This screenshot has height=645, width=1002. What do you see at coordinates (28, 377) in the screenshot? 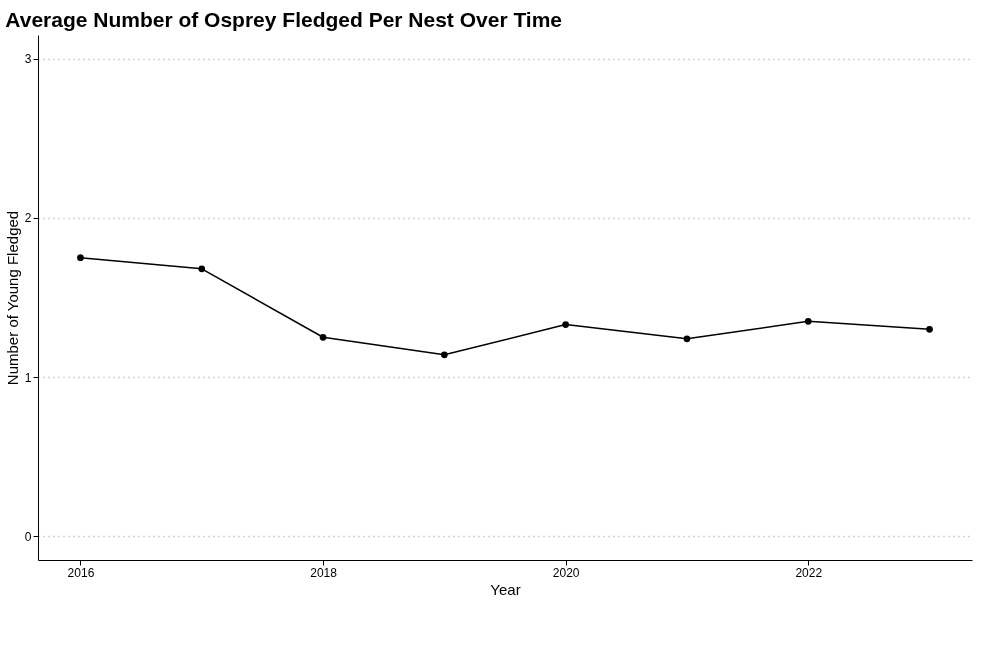
I see `y-tick-label: 1` at bounding box center [28, 377].